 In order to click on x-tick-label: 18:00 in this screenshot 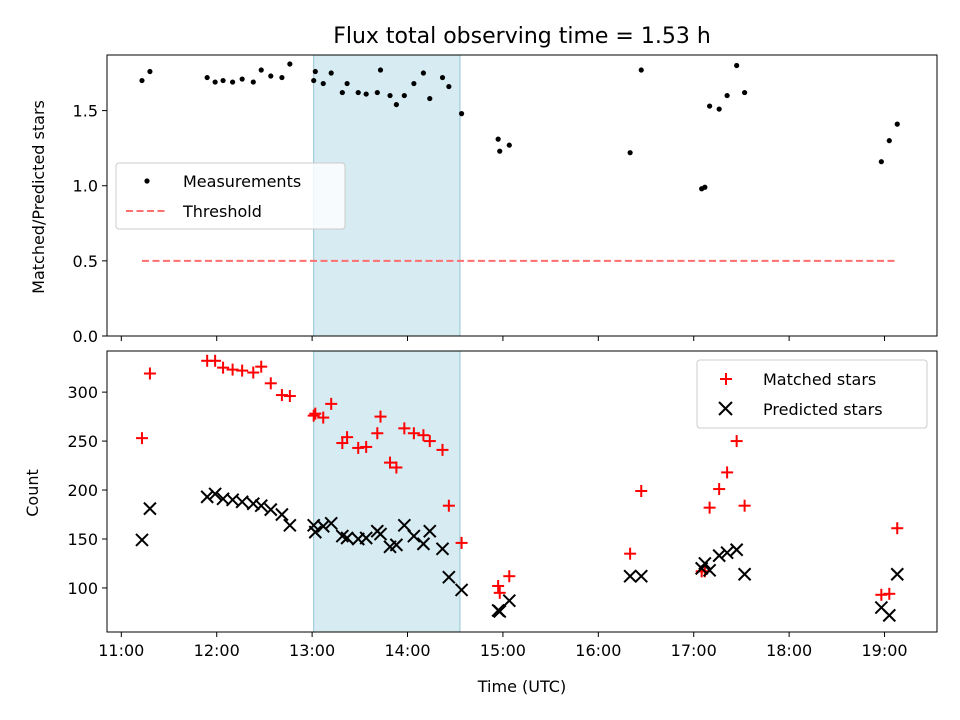, I will do `click(789, 650)`.